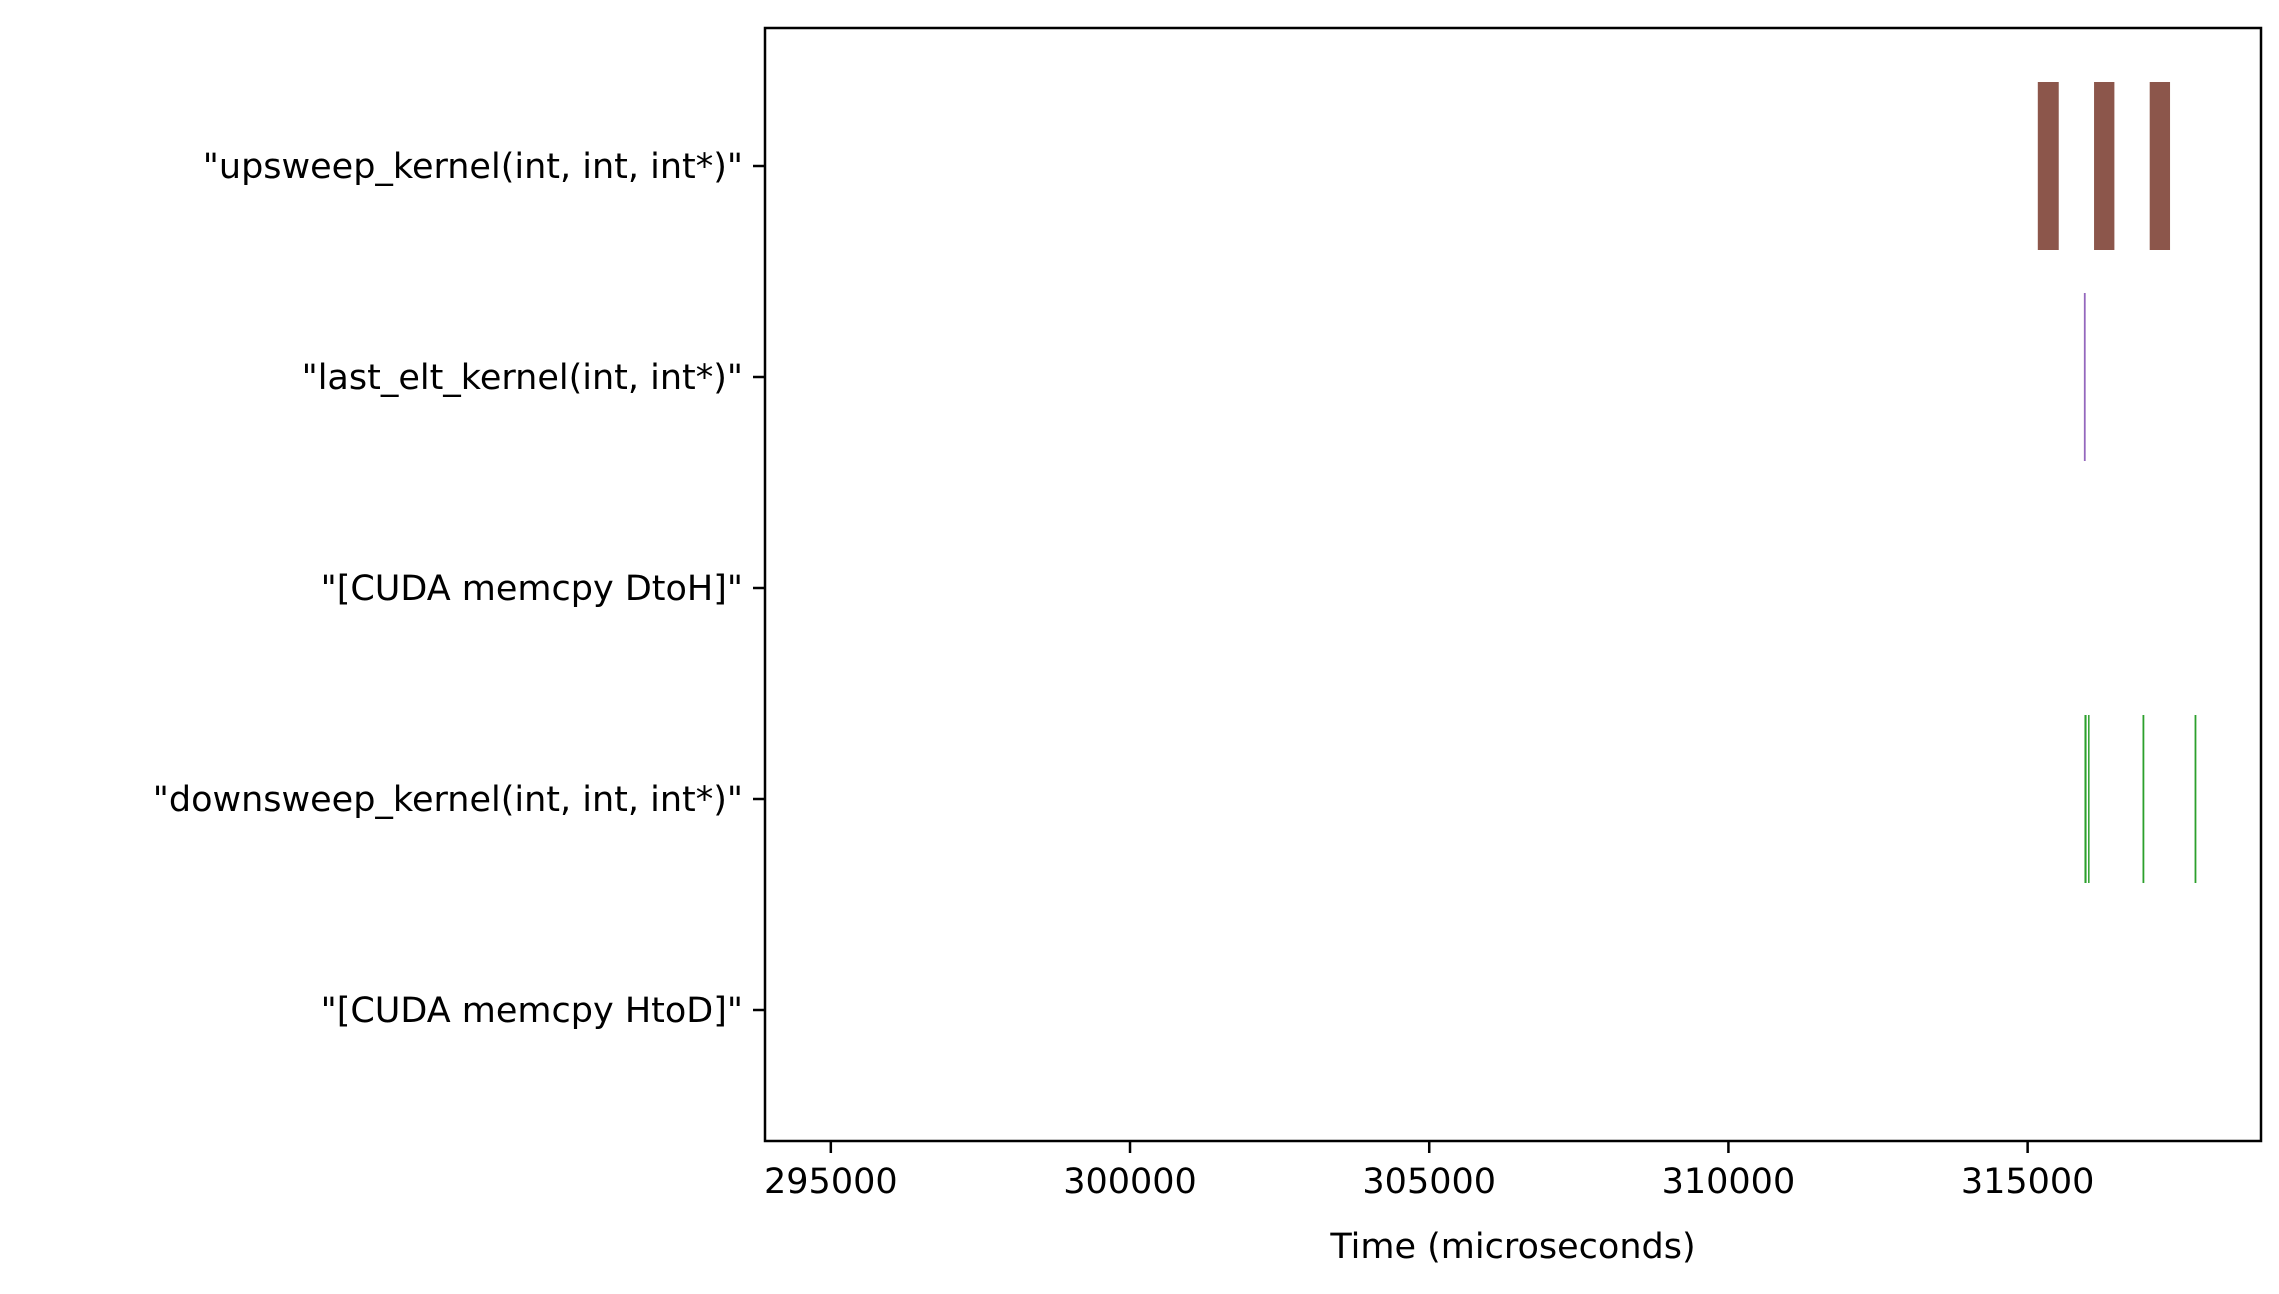 This screenshot has width=2279, height=1294. I want to click on y-tick-label: "downsweep_kernel(int, int, int*)", so click(448, 800).